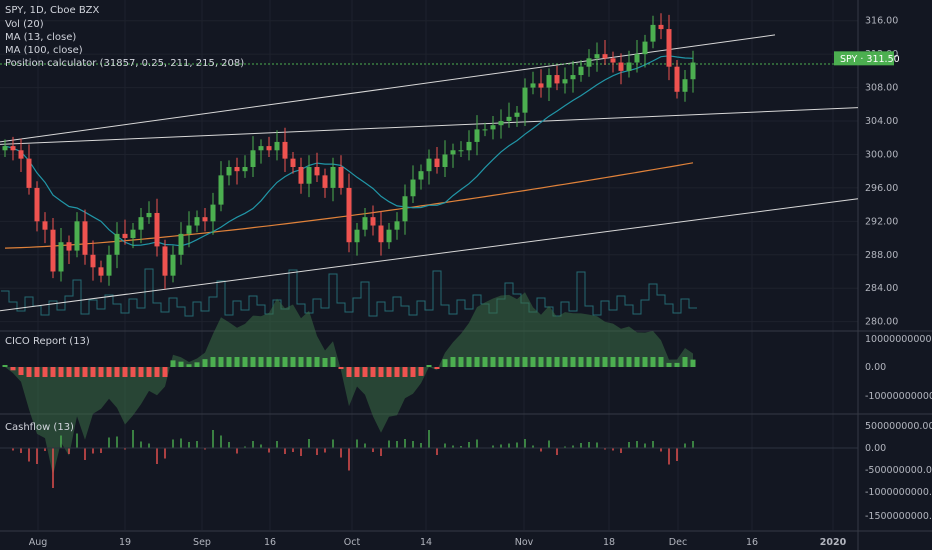 This screenshot has width=932, height=550. Describe the element at coordinates (881, 121) in the screenshot. I see `price-tick-label: 304.00` at that location.